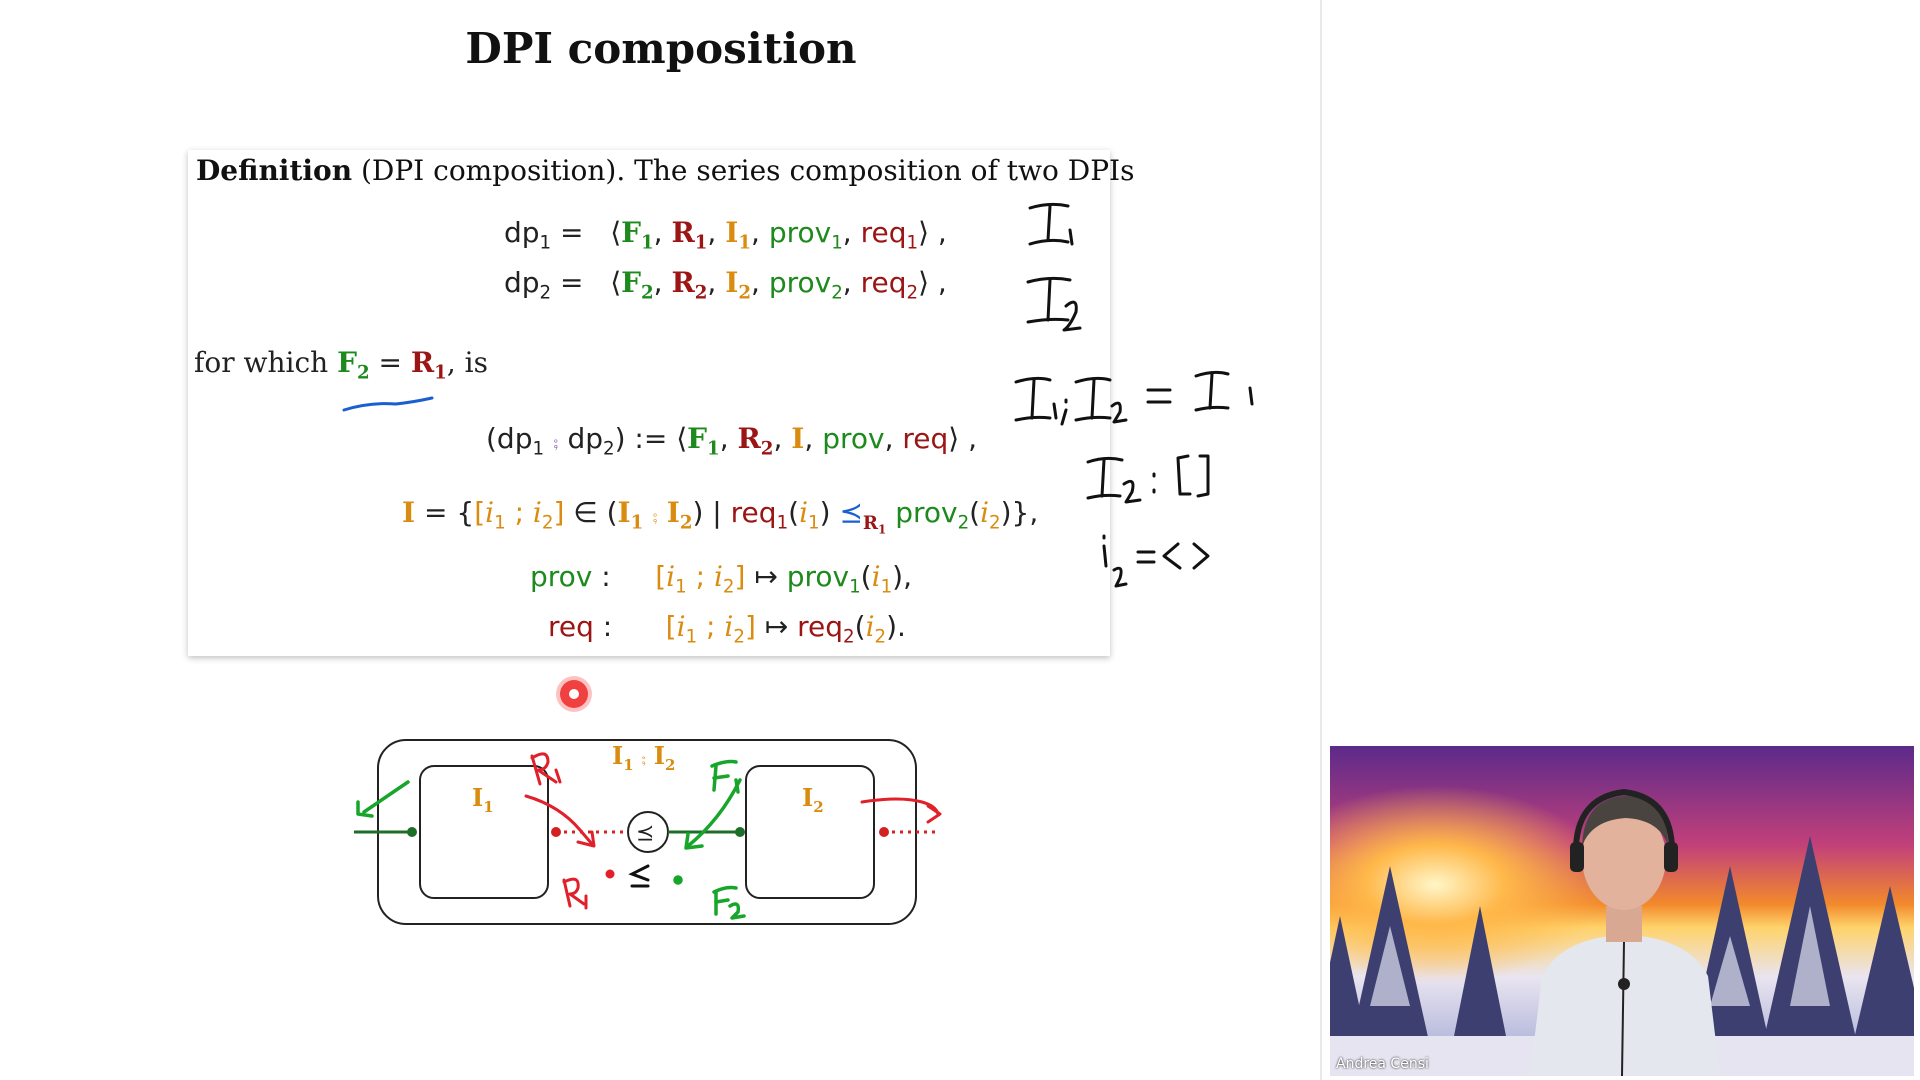 Image resolution: width=1920 pixels, height=1080 pixels. I want to click on speaker-figure, so click(1625, 932).